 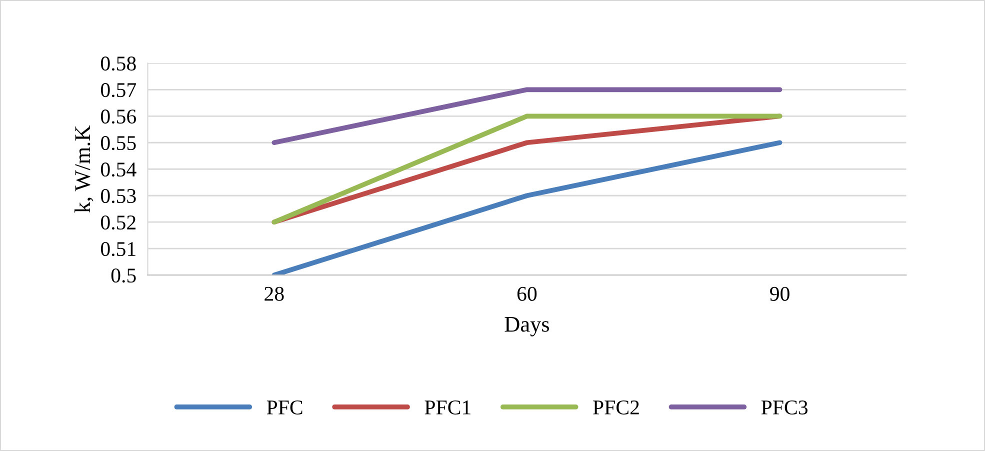 What do you see at coordinates (118, 90) in the screenshot?
I see `y-tick-label: 0.57` at bounding box center [118, 90].